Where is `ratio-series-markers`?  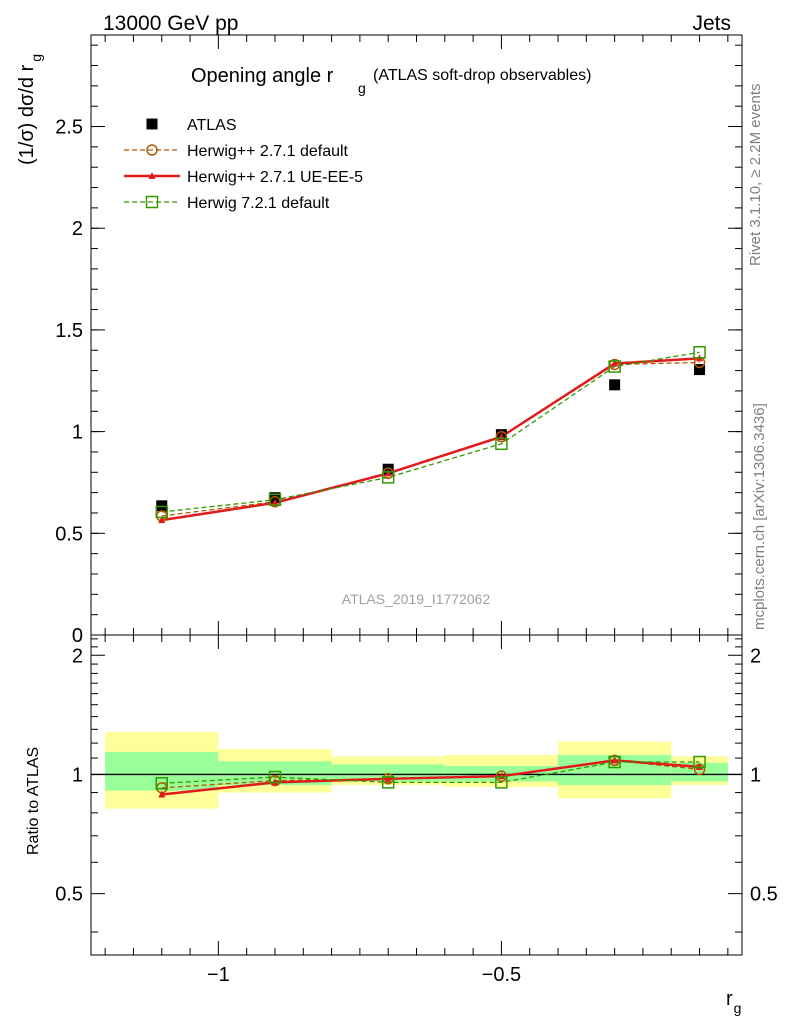
ratio-series-markers is located at coordinates (430, 776).